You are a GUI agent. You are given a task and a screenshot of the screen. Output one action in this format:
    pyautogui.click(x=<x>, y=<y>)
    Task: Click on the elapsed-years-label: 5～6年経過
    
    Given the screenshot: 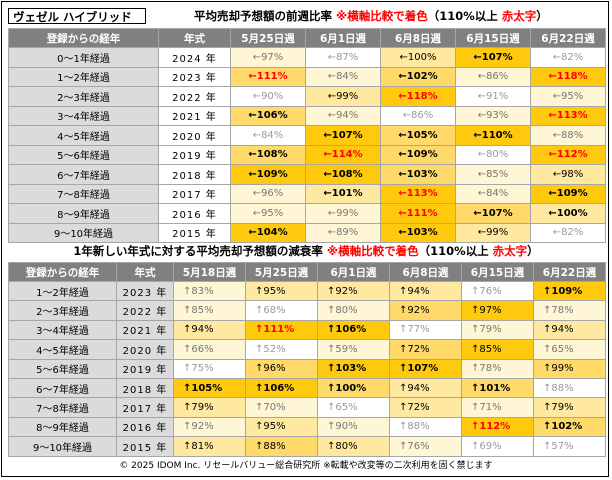 What is the action you would take?
    pyautogui.click(x=83, y=154)
    